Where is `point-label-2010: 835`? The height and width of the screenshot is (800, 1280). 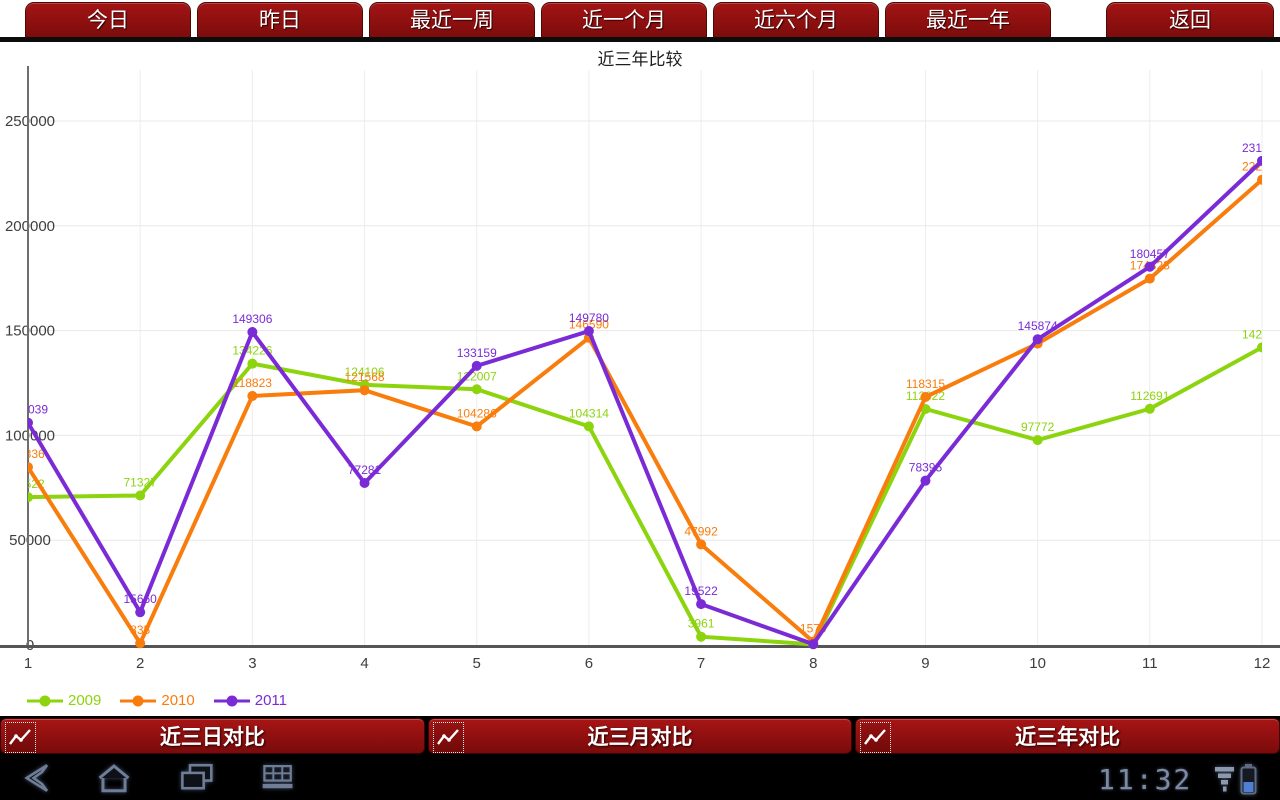 point-label-2010: 835 is located at coordinates (140, 630).